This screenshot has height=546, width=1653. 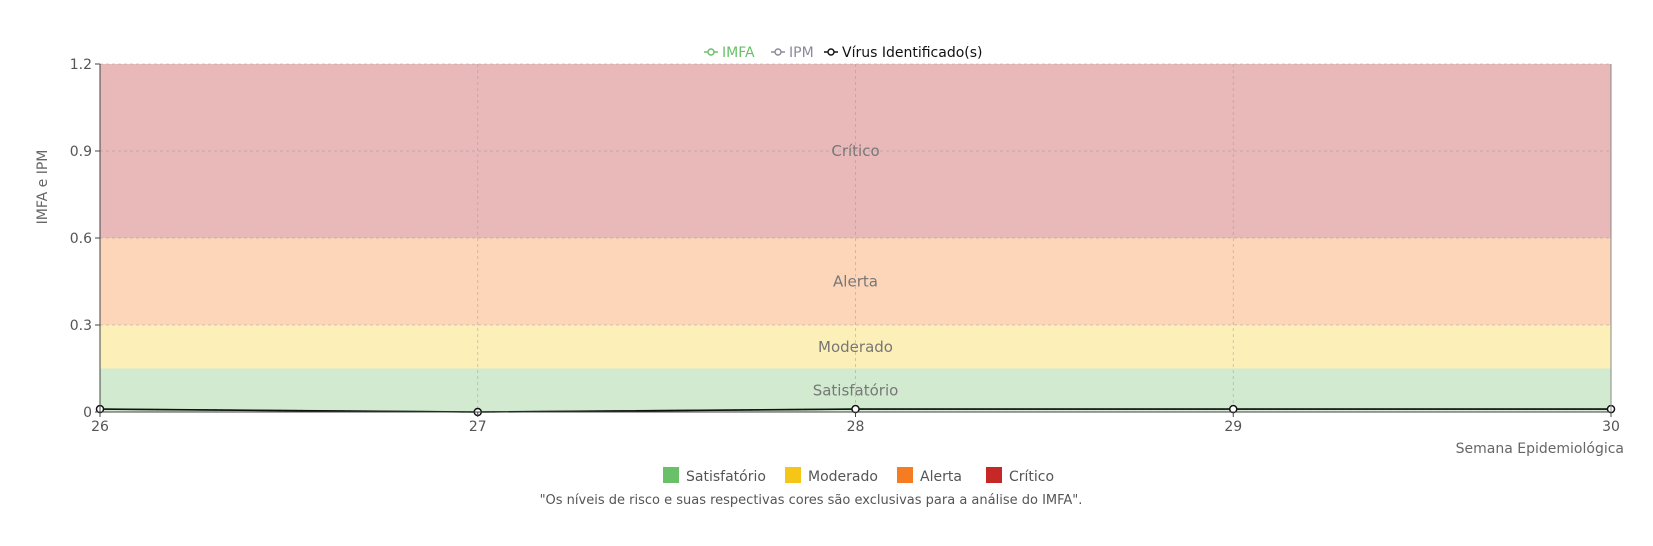 What do you see at coordinates (855, 151) in the screenshot?
I see `risk-band-label: Crítico` at bounding box center [855, 151].